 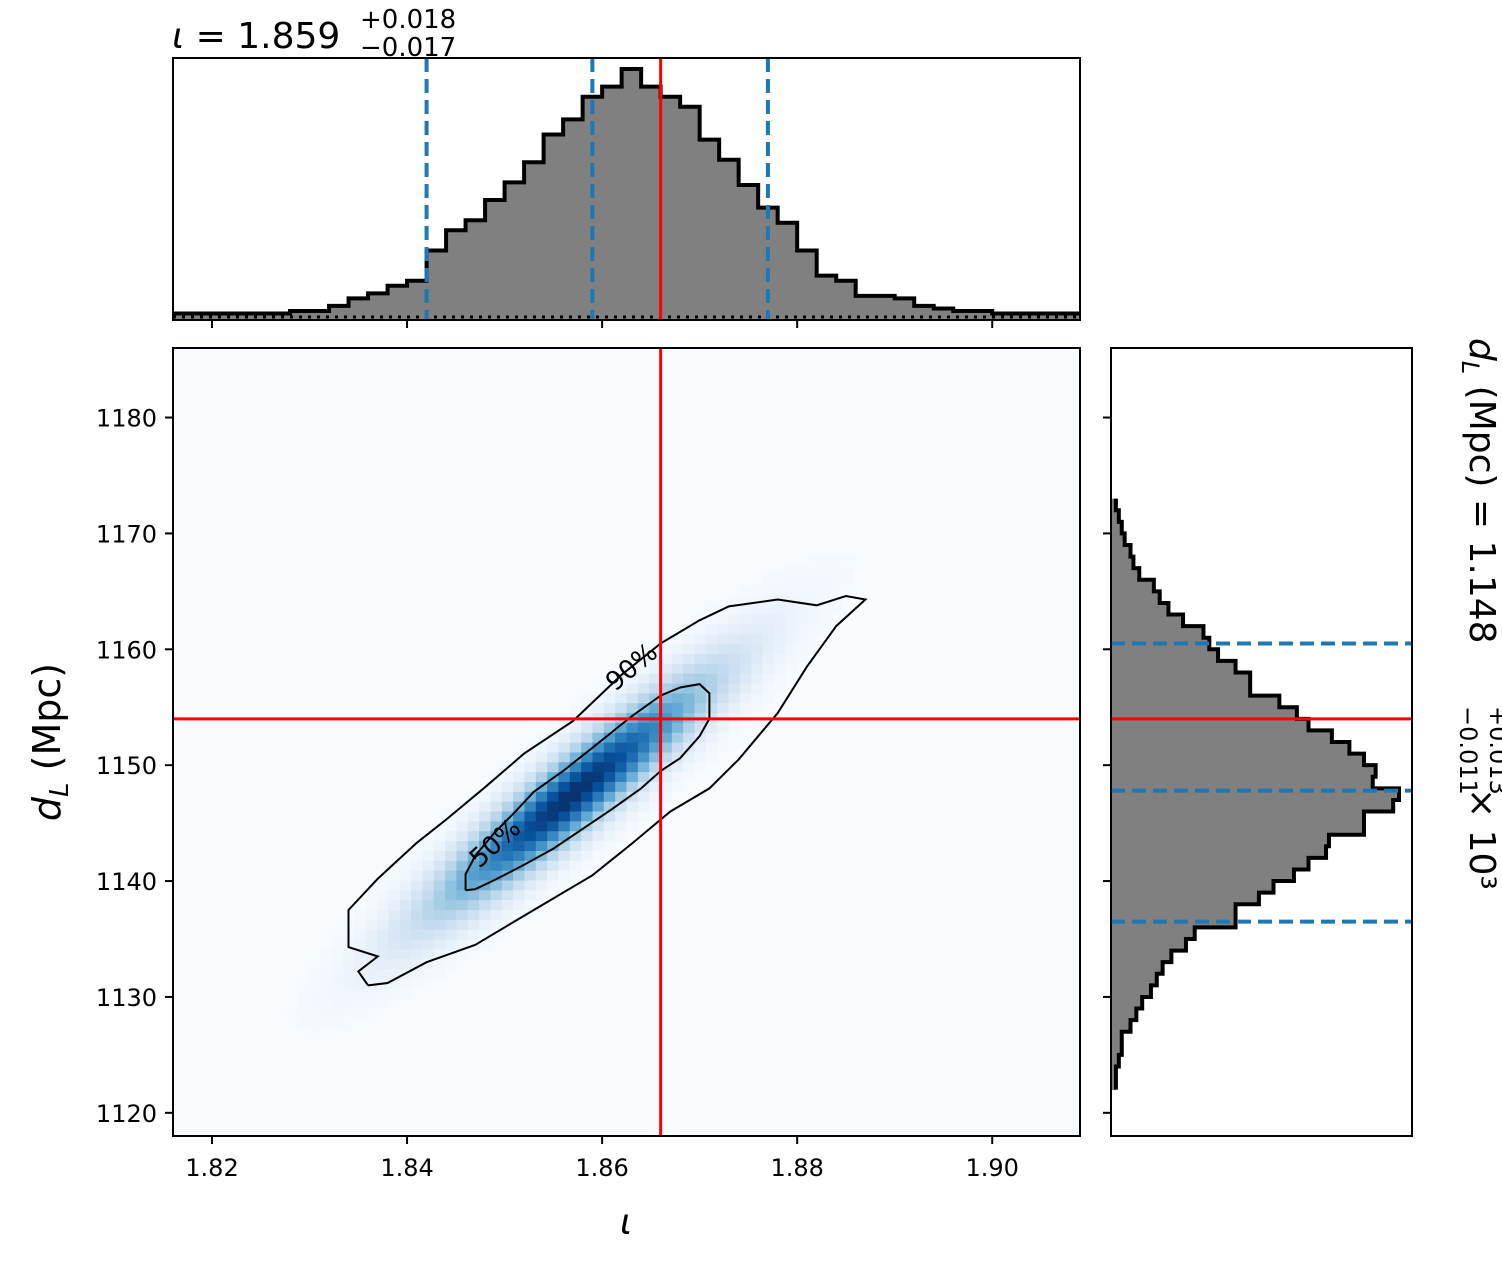 What do you see at coordinates (256, 36) in the screenshot?
I see `iota-title: ι = 1.859` at bounding box center [256, 36].